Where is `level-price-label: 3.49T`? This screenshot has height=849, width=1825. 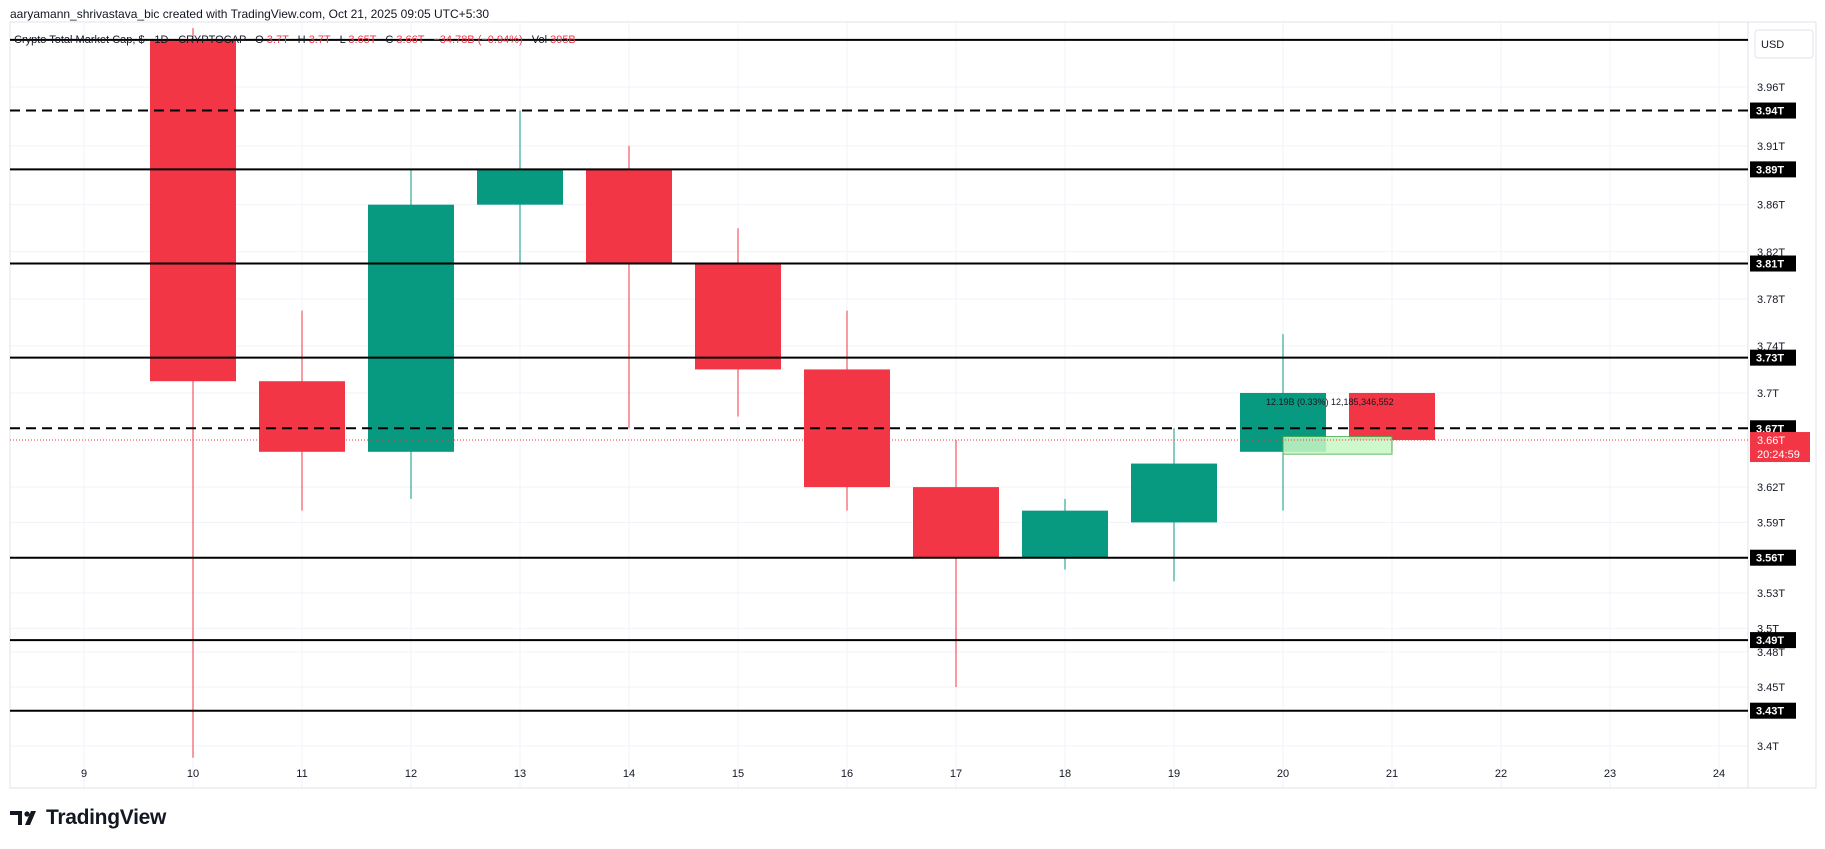
level-price-label: 3.49T is located at coordinates (1770, 641).